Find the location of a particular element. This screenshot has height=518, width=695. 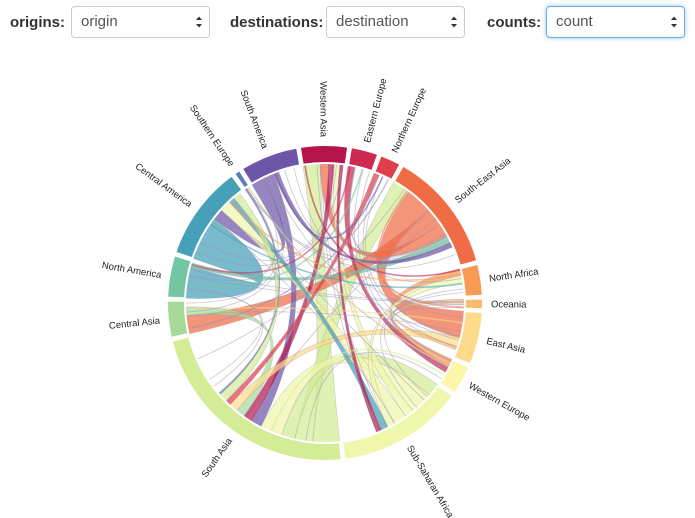

label-northern-europe: Northern Europe is located at coordinates (409, 120).